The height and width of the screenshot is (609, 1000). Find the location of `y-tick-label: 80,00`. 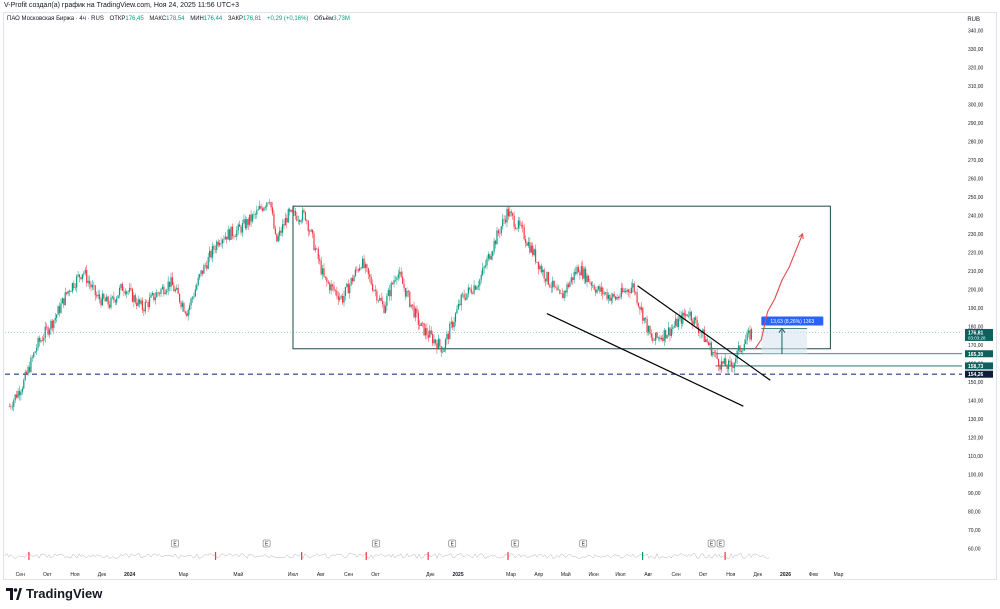

y-tick-label: 80,00 is located at coordinates (974, 513).